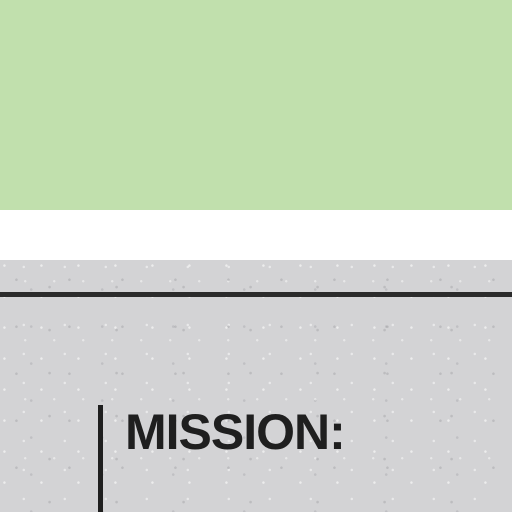  Describe the element at coordinates (100, 458) in the screenshot. I see `section-accent-bar` at that location.